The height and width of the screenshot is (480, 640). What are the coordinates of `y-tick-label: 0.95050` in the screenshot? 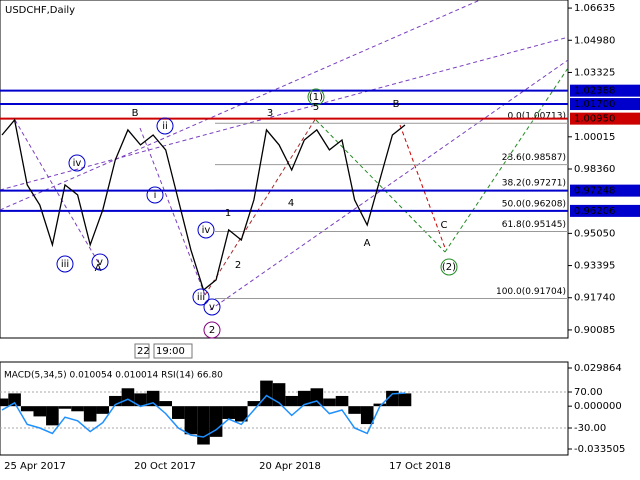 It's located at (594, 233).